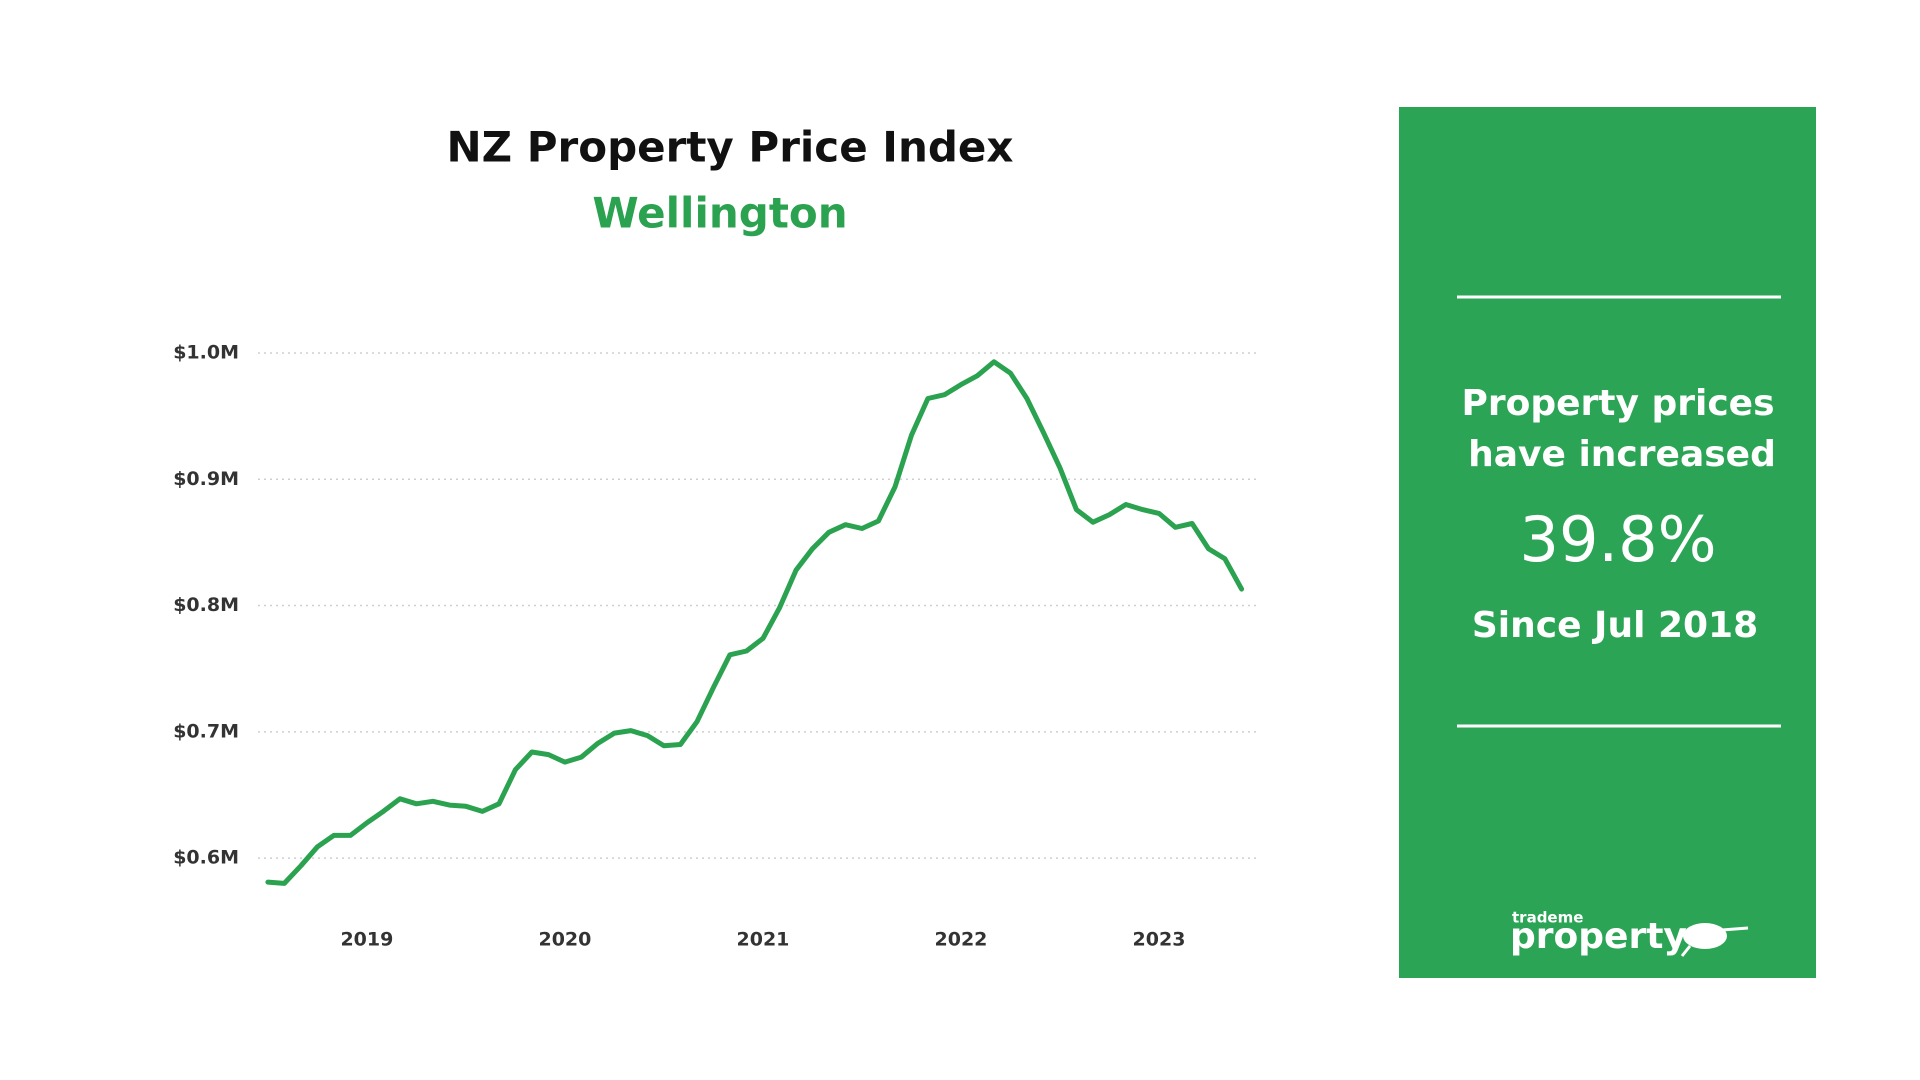 Image resolution: width=1920 pixels, height=1080 pixels. I want to click on y-tick-label: $0.6M, so click(206, 858).